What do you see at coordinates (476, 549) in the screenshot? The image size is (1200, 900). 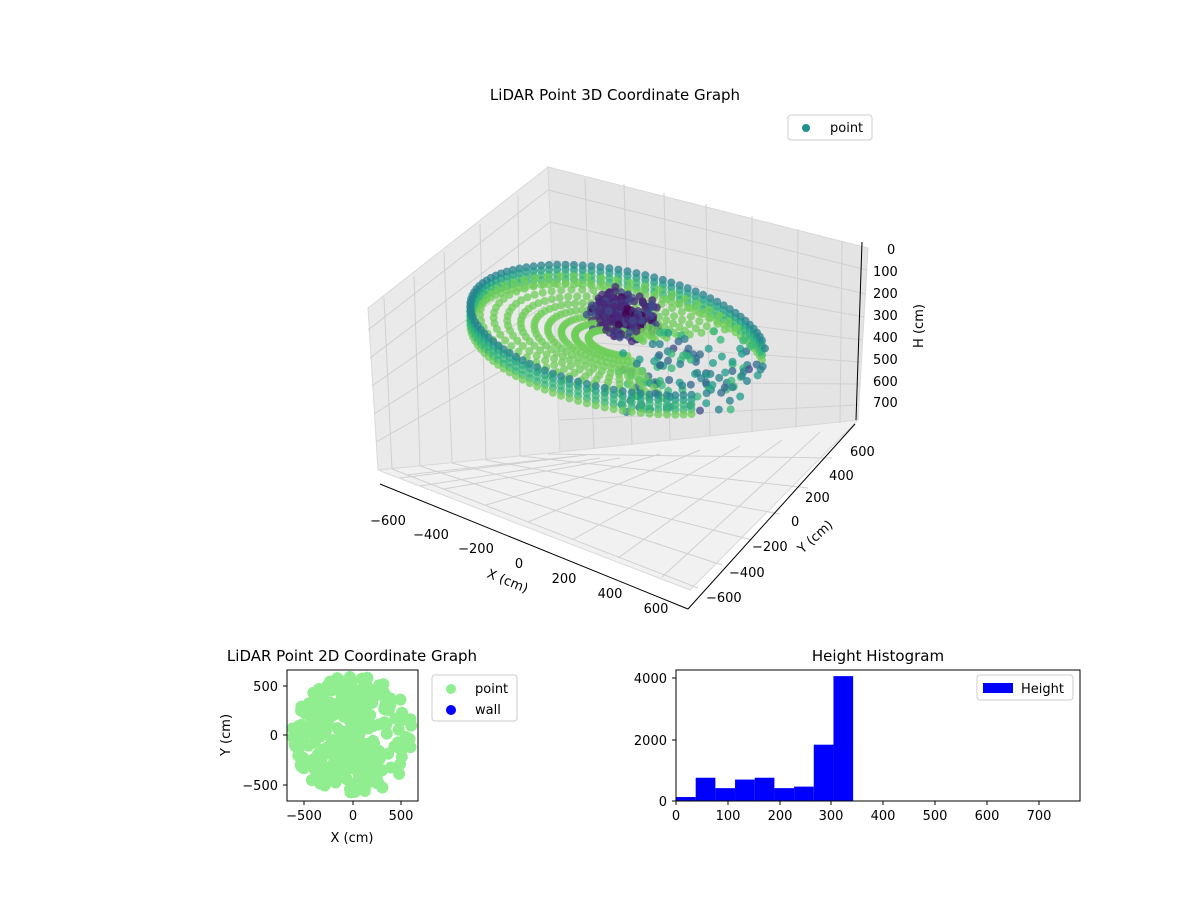 I see `x-tick-label: −200` at bounding box center [476, 549].